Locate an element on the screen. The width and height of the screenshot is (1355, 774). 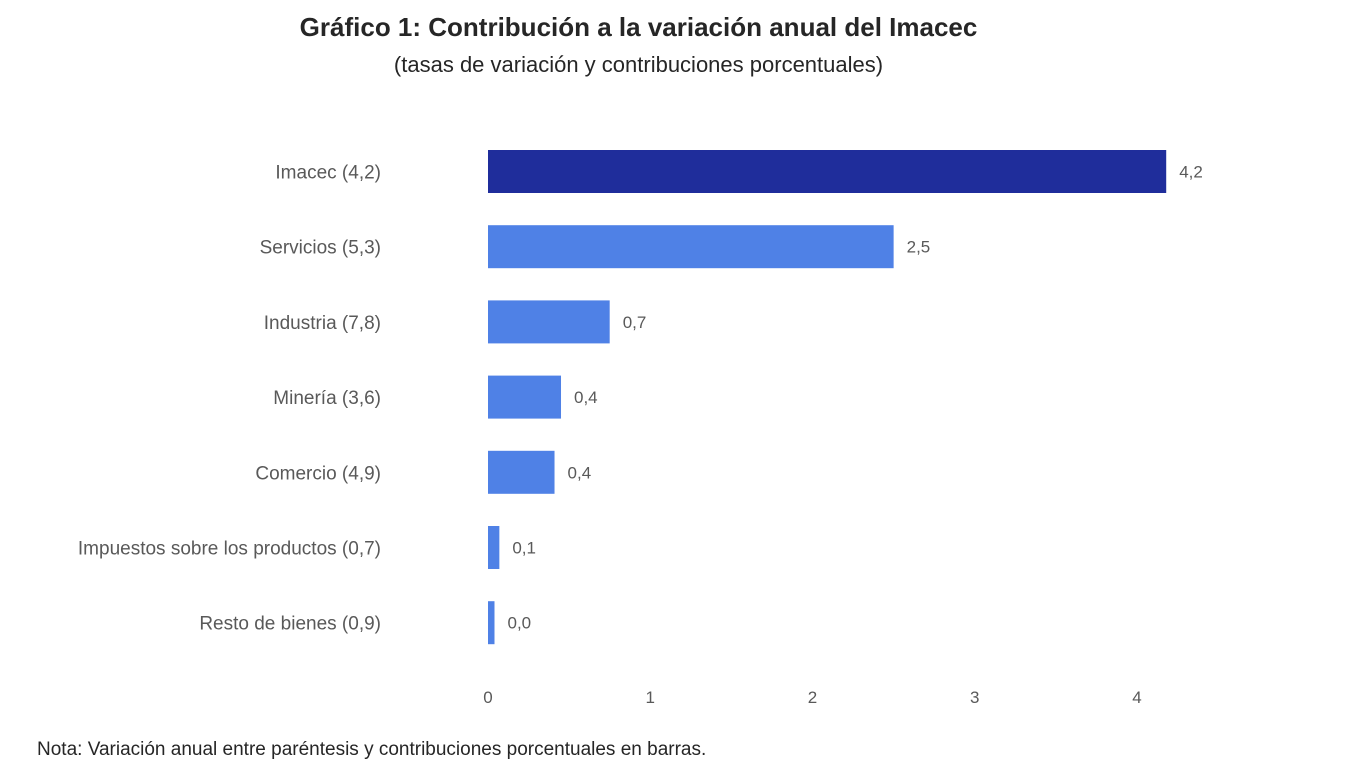
x-tick-label: 0 is located at coordinates (487, 697).